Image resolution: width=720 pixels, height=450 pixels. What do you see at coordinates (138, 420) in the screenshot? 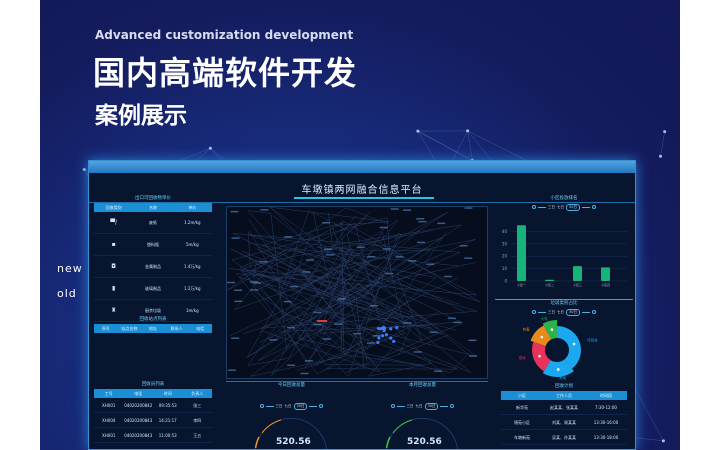
I see `table-cell: 04020200843` at bounding box center [138, 420].